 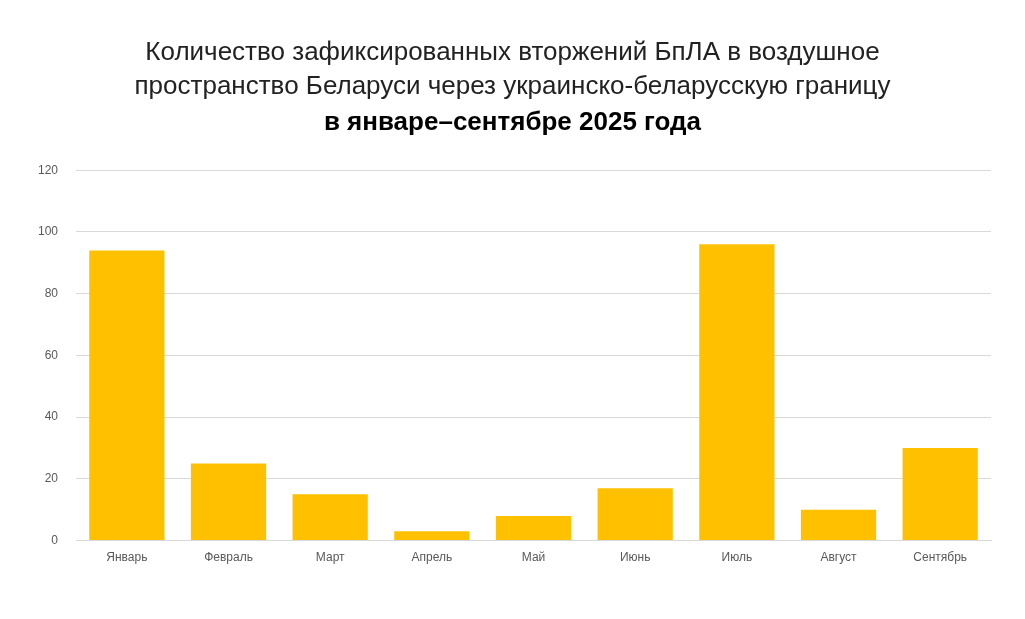 I want to click on x-tick-label: Сентябрь, so click(x=940, y=557).